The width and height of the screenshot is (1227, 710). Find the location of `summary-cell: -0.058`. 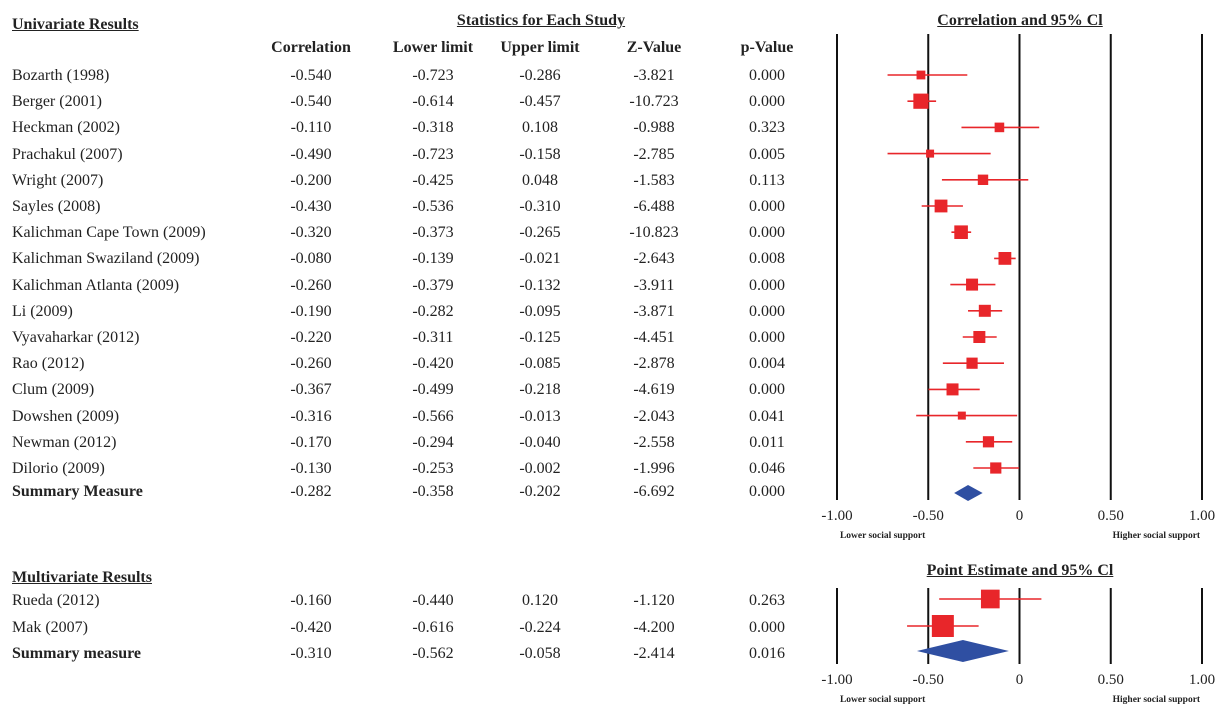

summary-cell: -0.058 is located at coordinates (540, 653).